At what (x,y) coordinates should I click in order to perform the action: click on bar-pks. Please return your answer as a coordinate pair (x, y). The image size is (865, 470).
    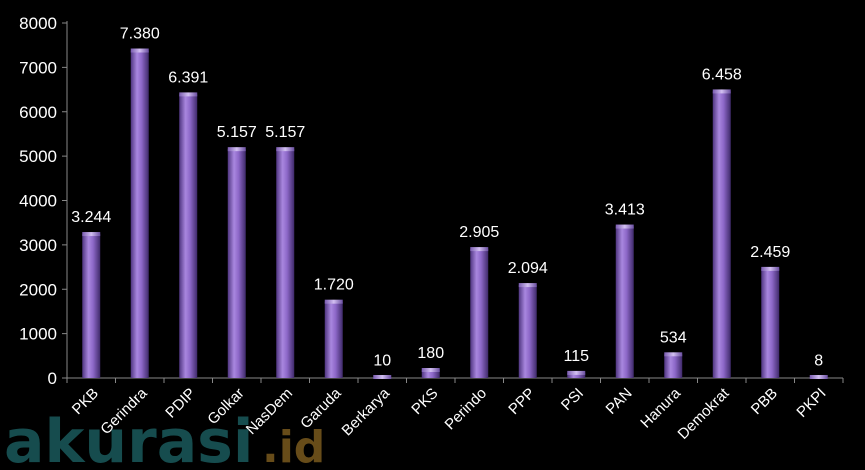
    Looking at the image, I should click on (430, 373).